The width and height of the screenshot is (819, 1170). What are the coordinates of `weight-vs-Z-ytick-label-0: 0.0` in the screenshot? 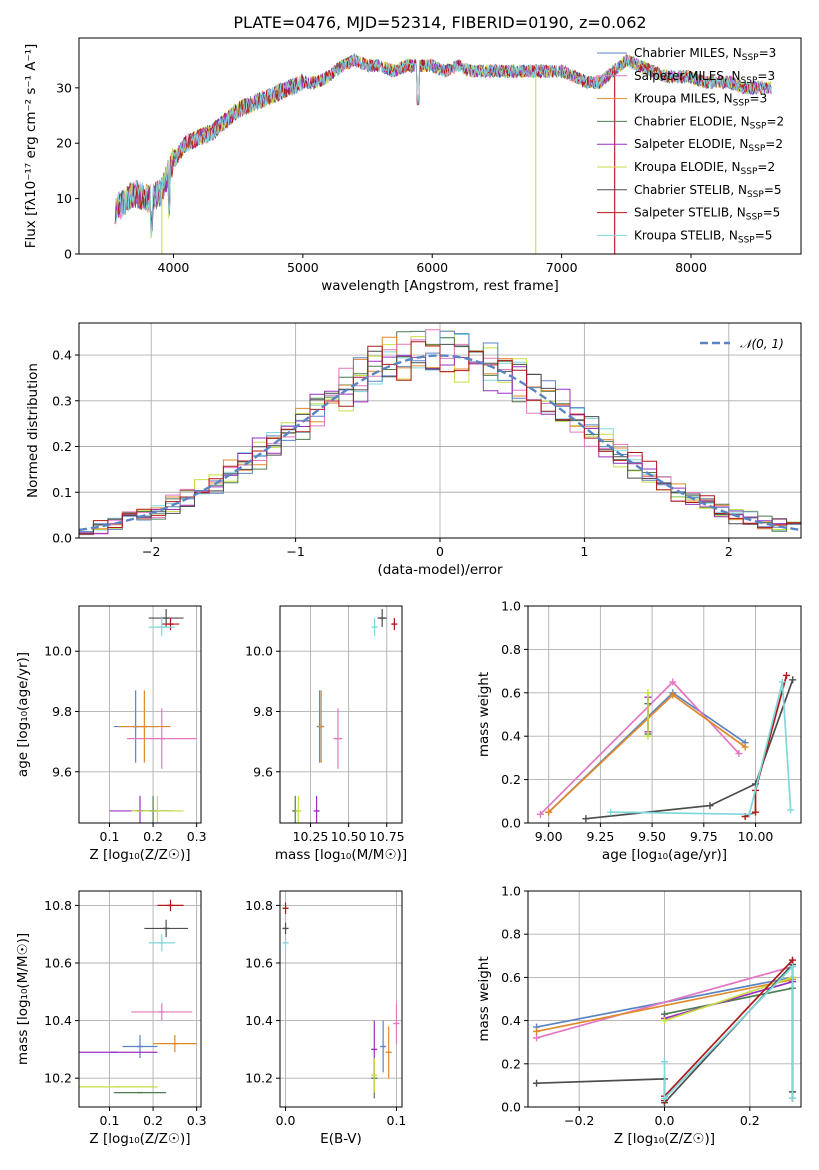 It's located at (511, 1107).